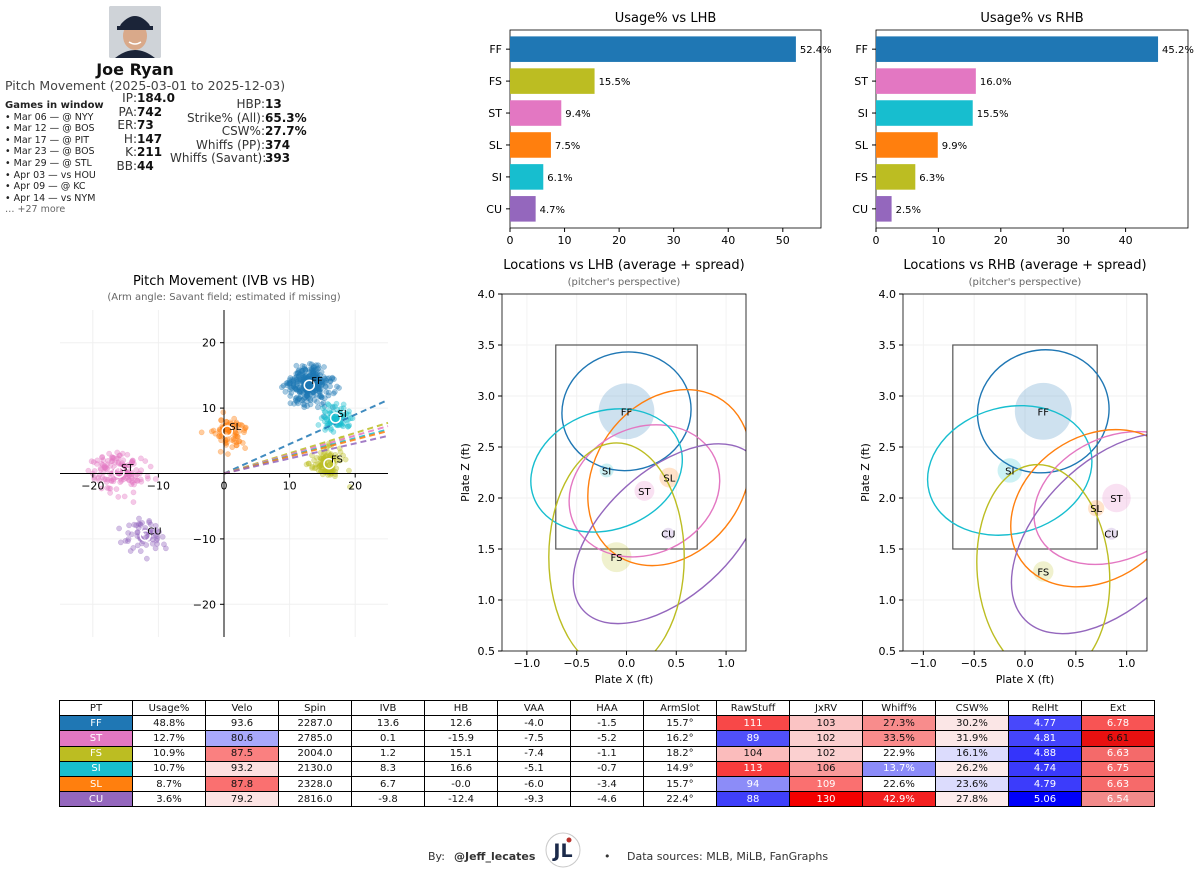 This screenshot has height=880, width=1200. I want to click on stat-value: 27.7%, so click(286, 131).